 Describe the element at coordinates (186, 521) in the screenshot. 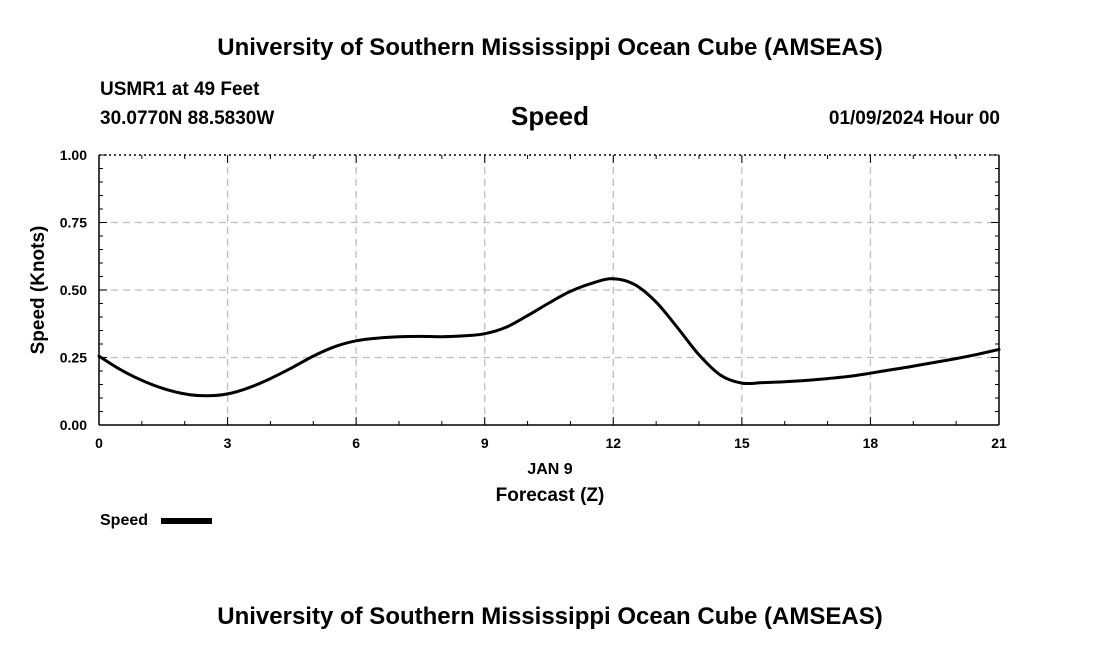

I see `legend-swatch` at that location.